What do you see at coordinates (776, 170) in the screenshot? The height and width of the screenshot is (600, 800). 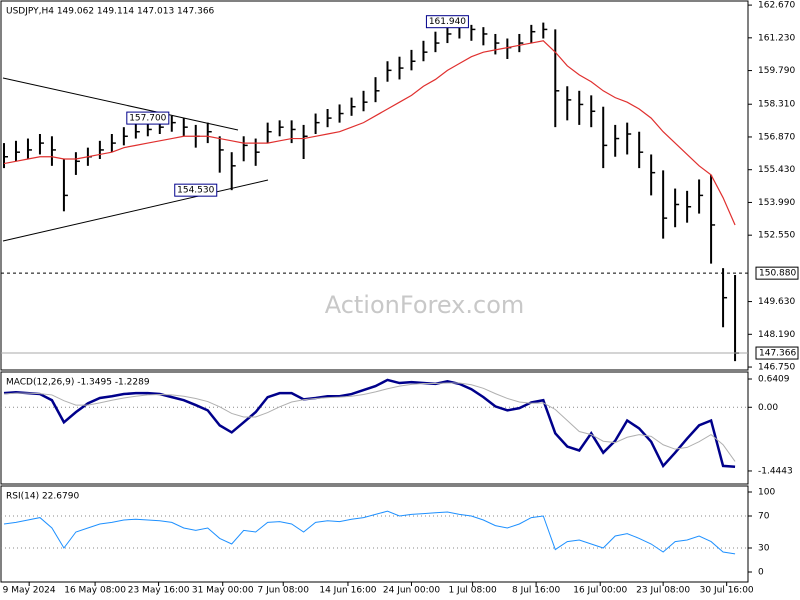 I see `y-tick-label: 155.430` at bounding box center [776, 170].